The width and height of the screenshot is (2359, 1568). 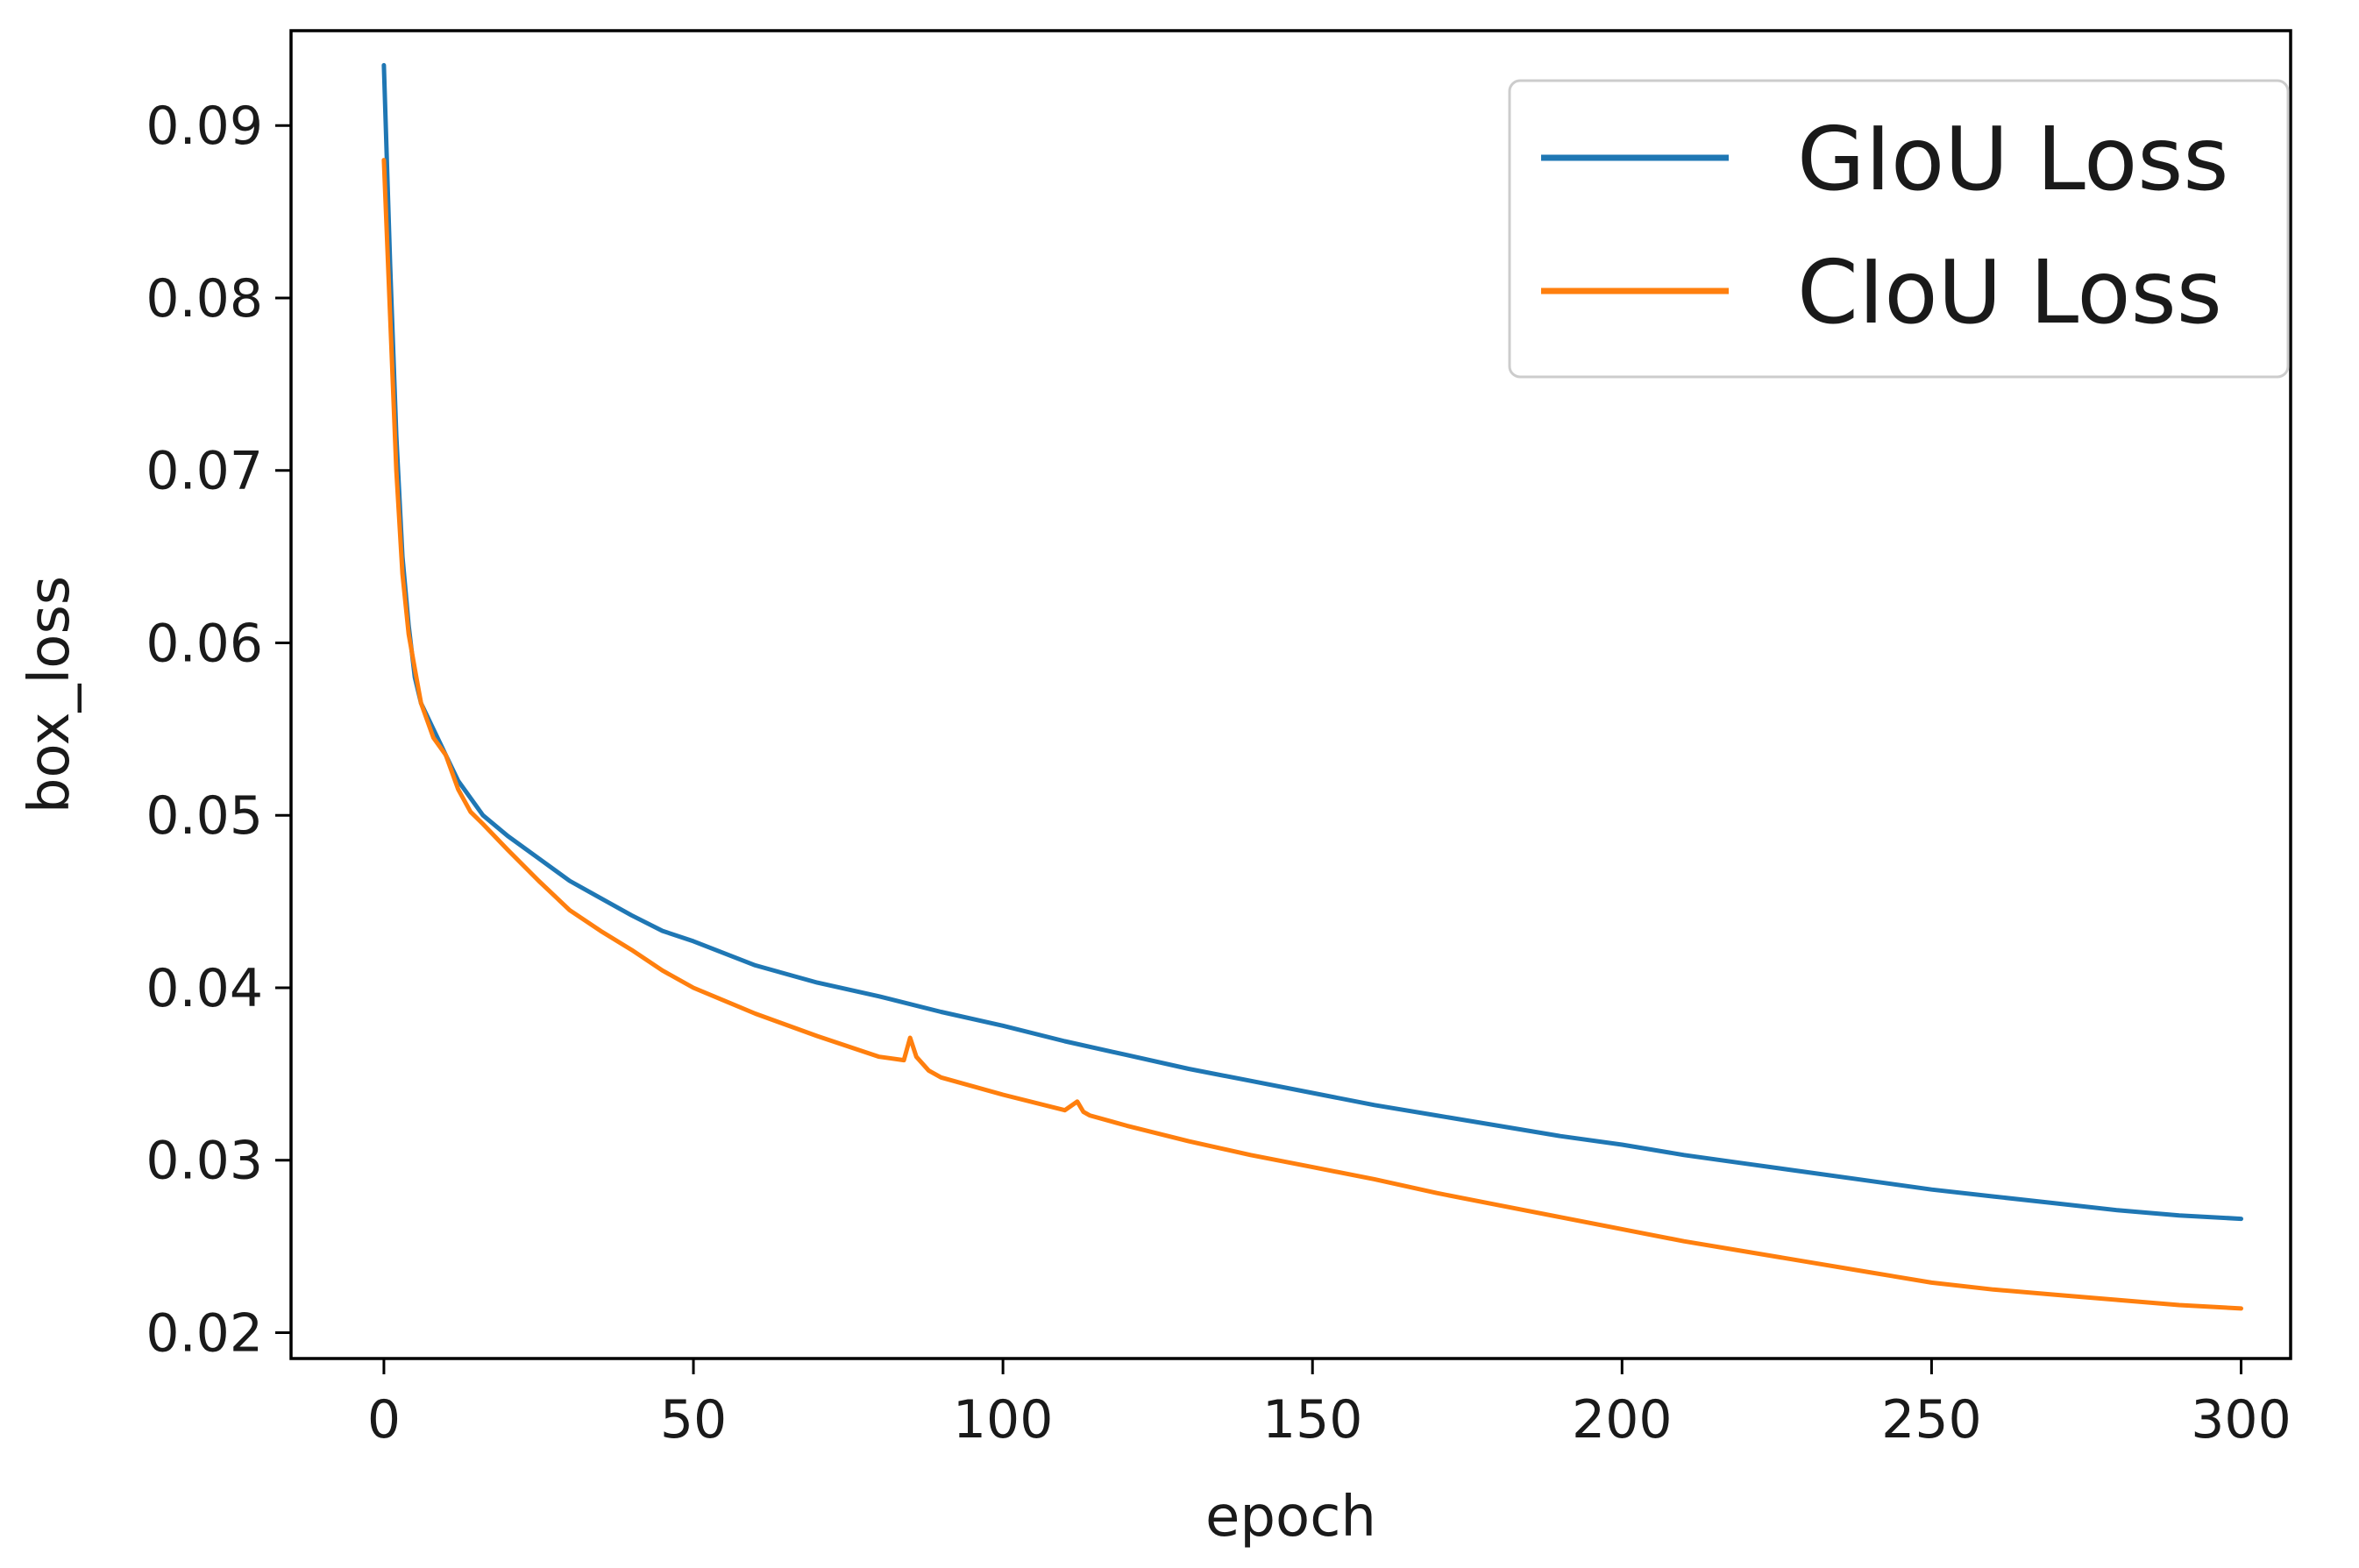 What do you see at coordinates (1290, 1517) in the screenshot?
I see `x-axis-label: epoch` at bounding box center [1290, 1517].